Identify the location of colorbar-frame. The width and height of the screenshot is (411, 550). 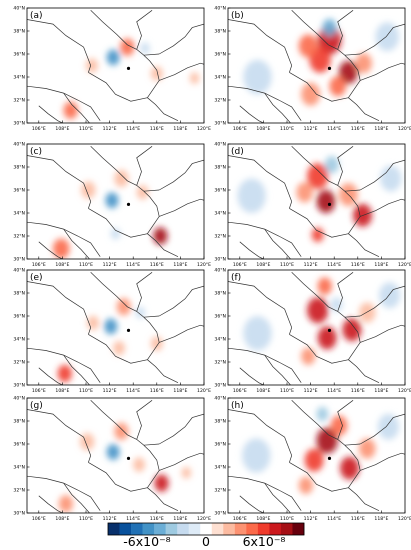
(206, 529).